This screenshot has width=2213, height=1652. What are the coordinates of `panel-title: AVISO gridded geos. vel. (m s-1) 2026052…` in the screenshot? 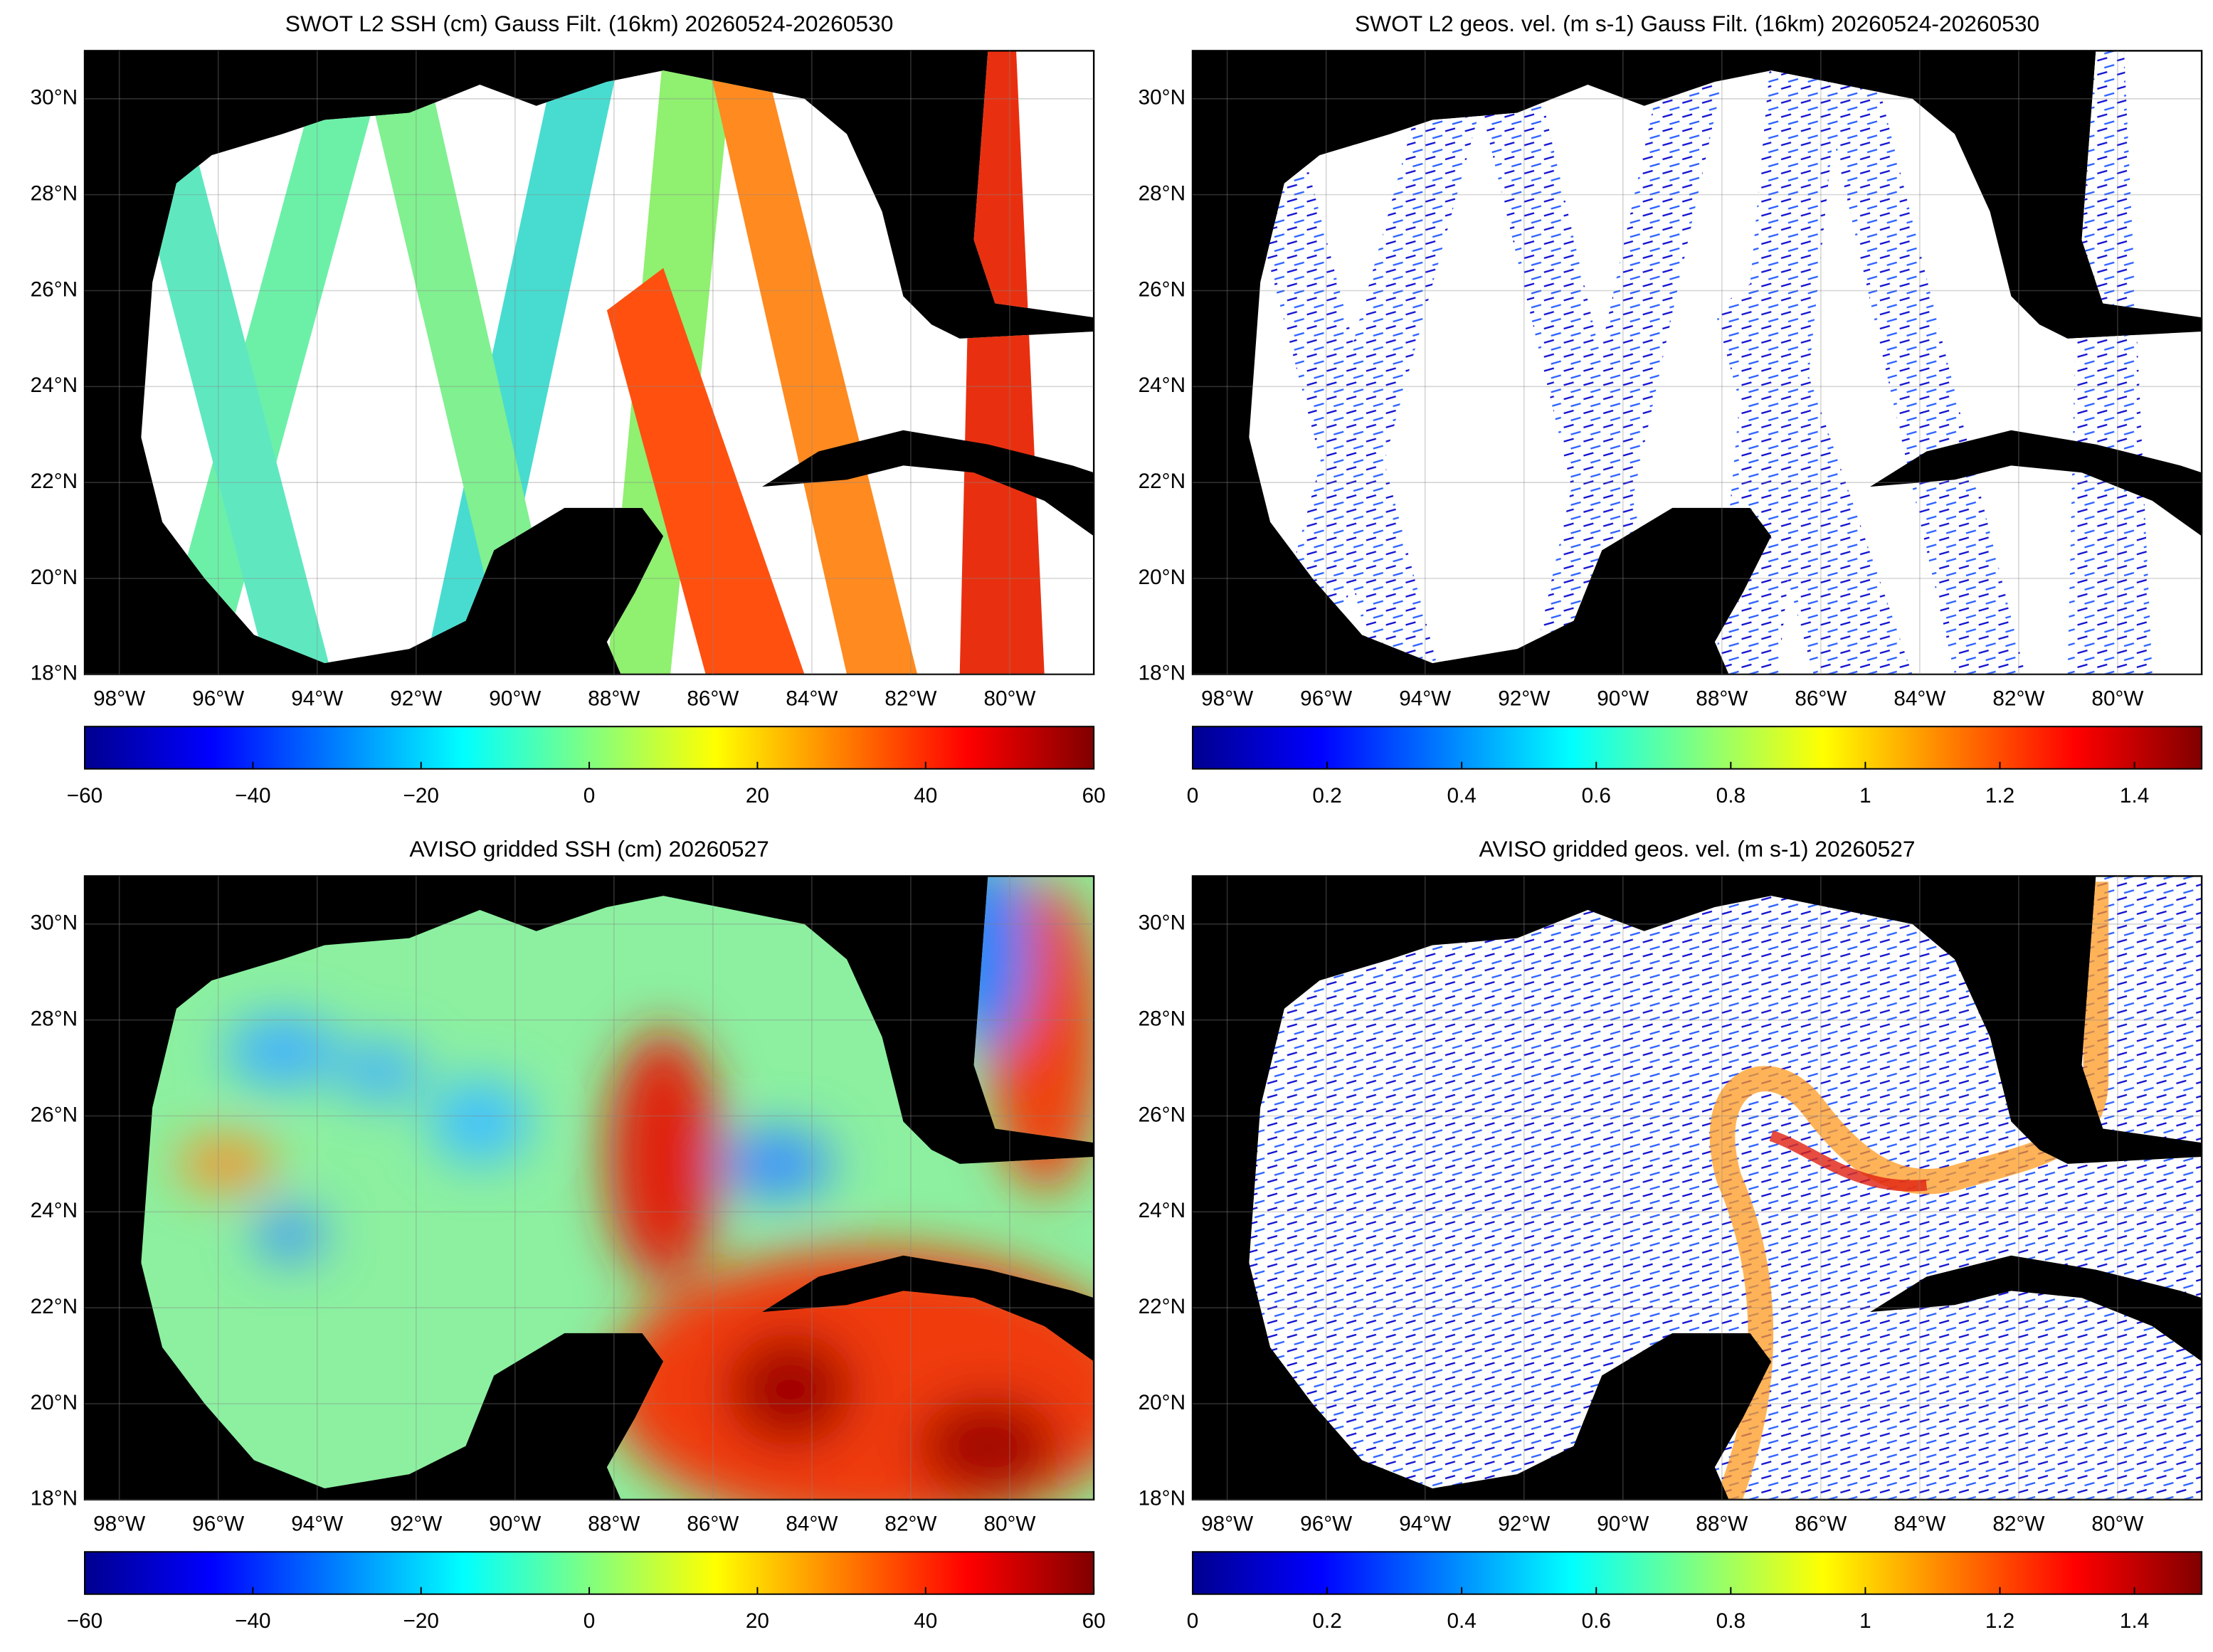 It's located at (1697, 849).